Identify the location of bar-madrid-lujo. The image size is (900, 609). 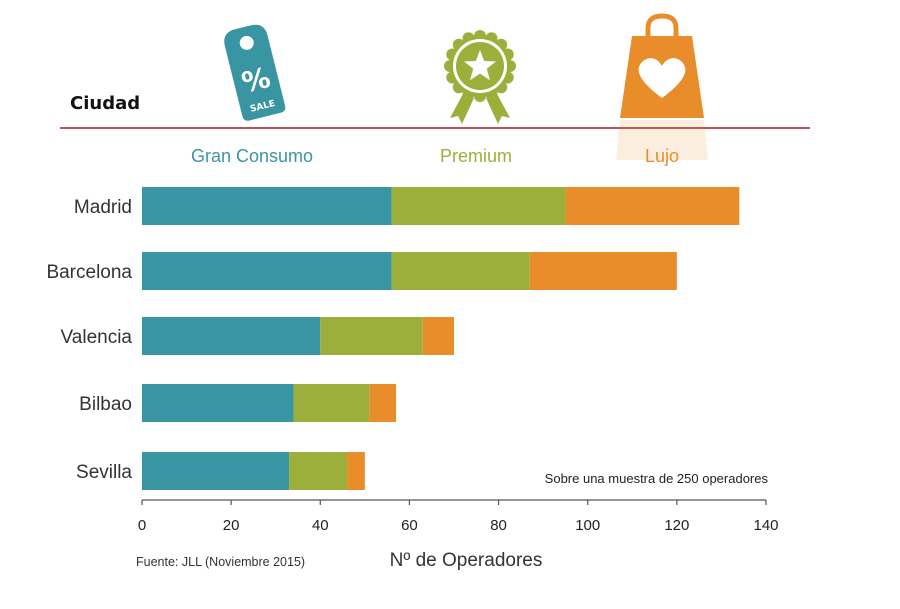
(652, 206).